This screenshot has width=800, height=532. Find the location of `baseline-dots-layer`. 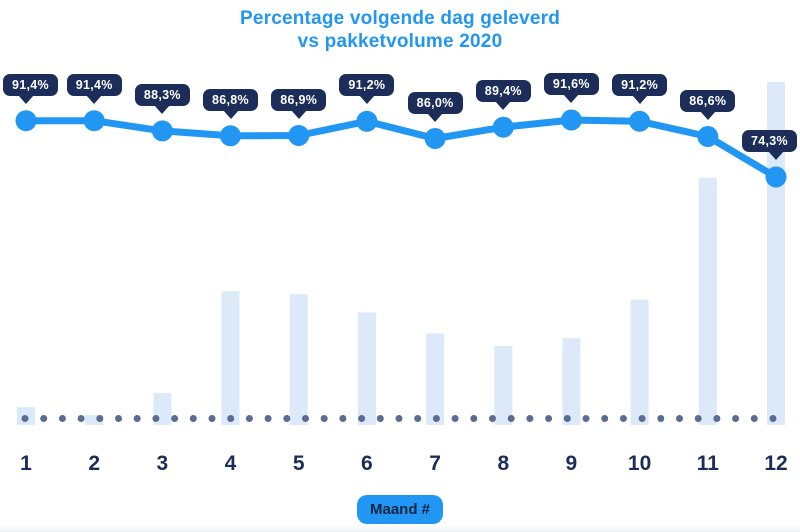

baseline-dots-layer is located at coordinates (399, 418).